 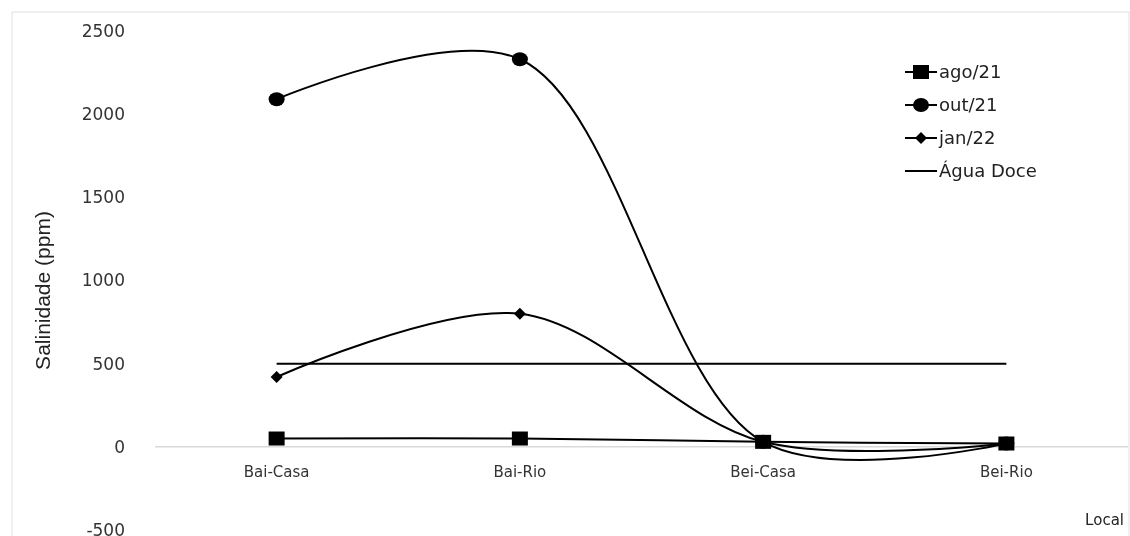 What do you see at coordinates (520, 471) in the screenshot?
I see `x-tick-label: Bai-Rio` at bounding box center [520, 471].